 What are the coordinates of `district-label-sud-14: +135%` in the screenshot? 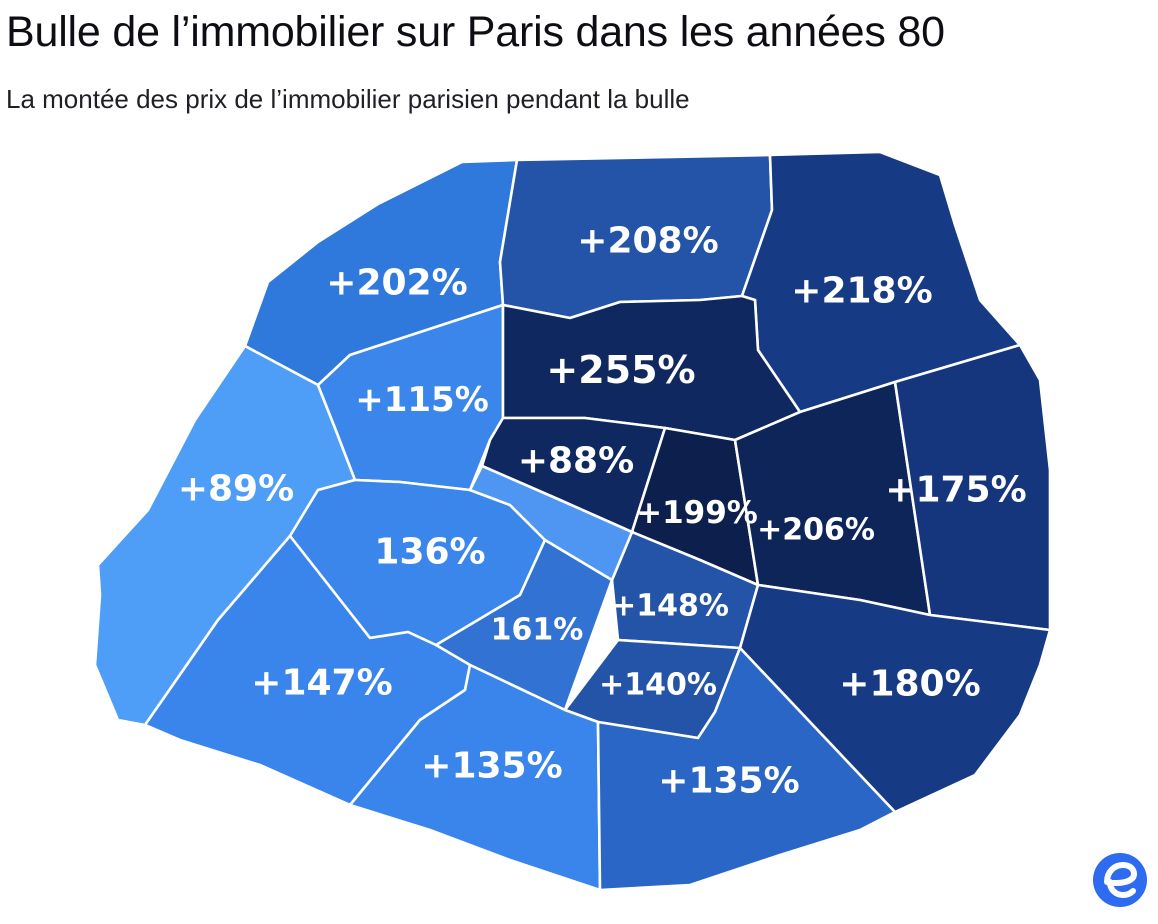 It's located at (491, 766).